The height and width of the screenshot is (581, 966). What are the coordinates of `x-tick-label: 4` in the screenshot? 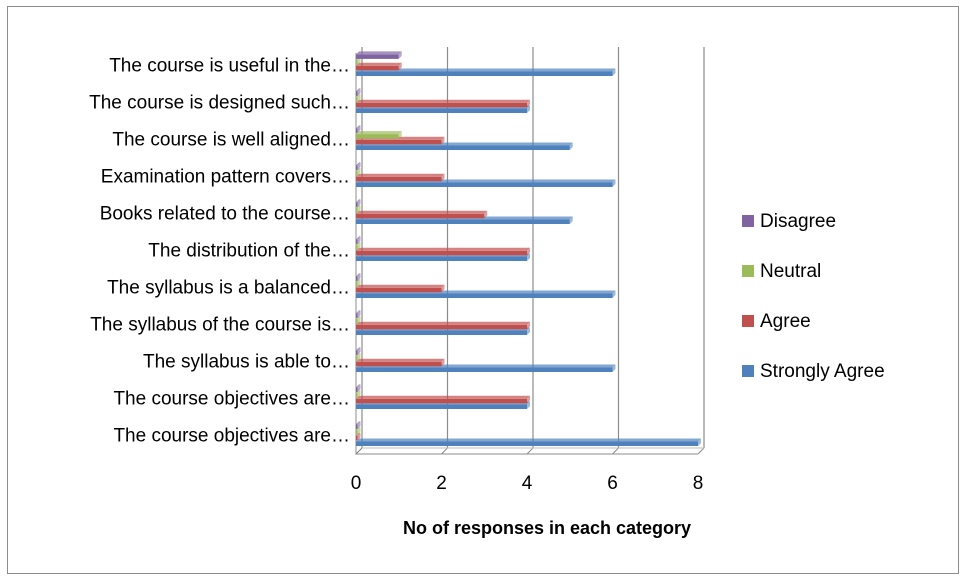 It's located at (527, 483).